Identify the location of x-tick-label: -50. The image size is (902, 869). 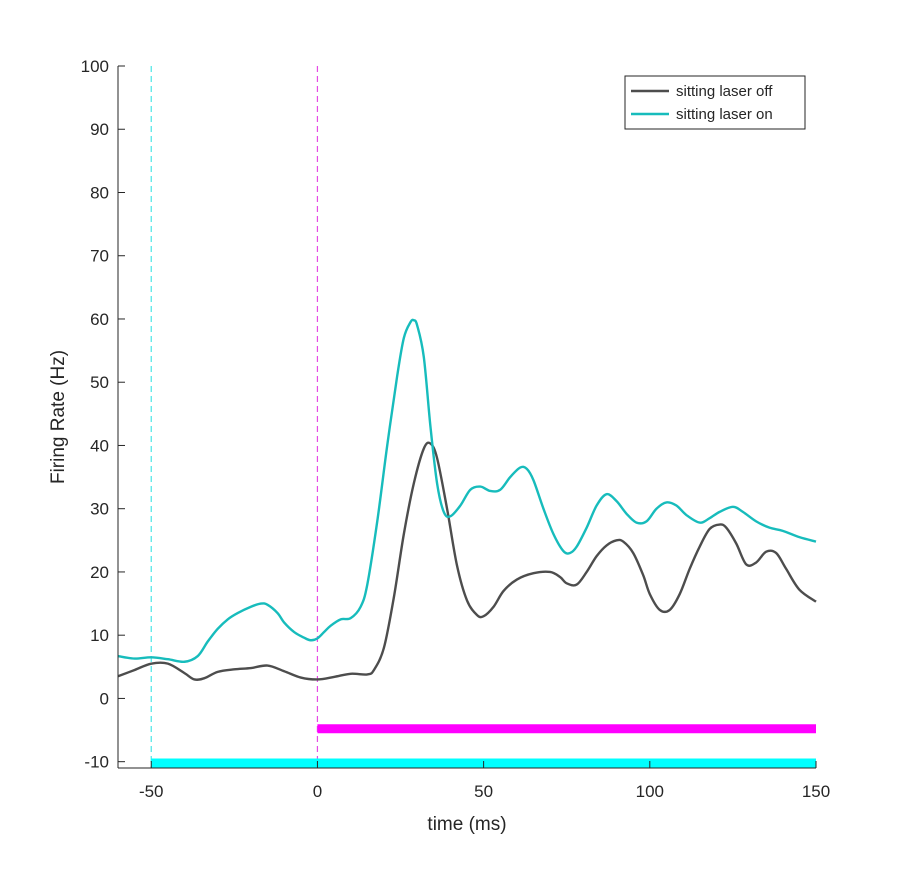
(151, 791).